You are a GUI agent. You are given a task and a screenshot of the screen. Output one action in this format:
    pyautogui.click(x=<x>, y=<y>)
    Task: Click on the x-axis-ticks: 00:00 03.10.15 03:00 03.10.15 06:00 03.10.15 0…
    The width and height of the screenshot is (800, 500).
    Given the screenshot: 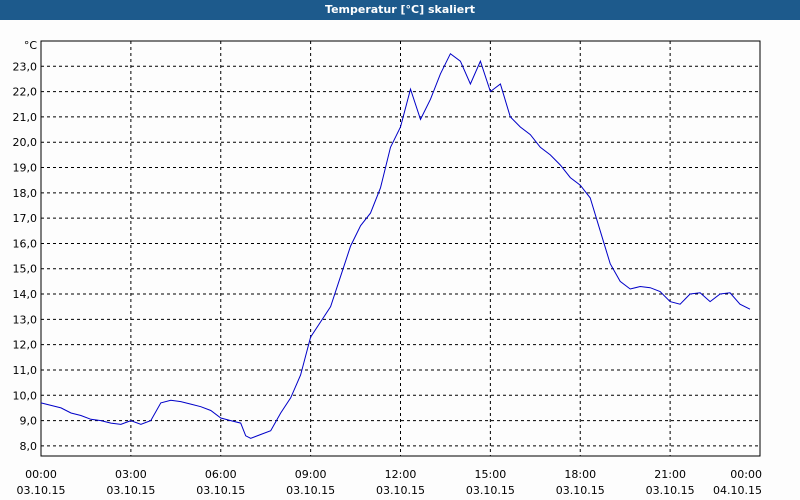 What is the action you would take?
    pyautogui.click(x=389, y=482)
    